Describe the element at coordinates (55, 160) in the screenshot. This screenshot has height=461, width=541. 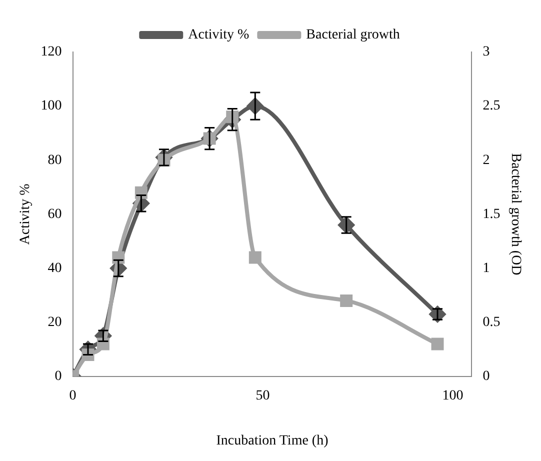
I see `y-tick-label: 80` at that location.